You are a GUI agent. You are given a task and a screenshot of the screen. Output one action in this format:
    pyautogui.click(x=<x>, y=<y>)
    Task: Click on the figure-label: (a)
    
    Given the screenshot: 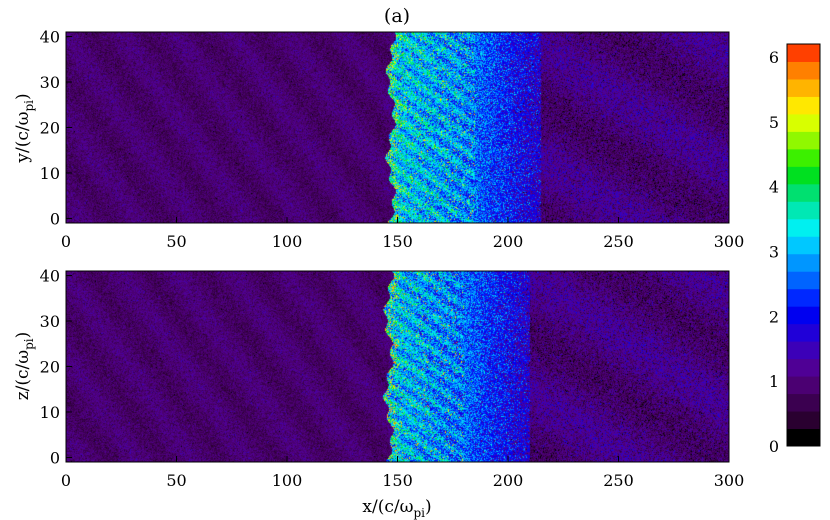 What is the action you would take?
    pyautogui.click(x=397, y=16)
    